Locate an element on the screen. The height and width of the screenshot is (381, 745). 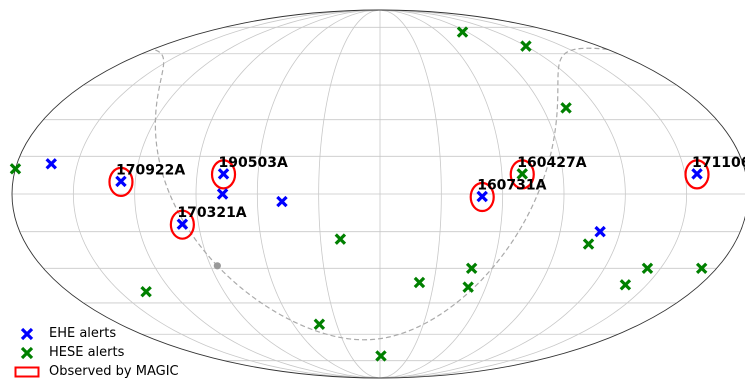
event-label: 160731A is located at coordinates (511, 186).